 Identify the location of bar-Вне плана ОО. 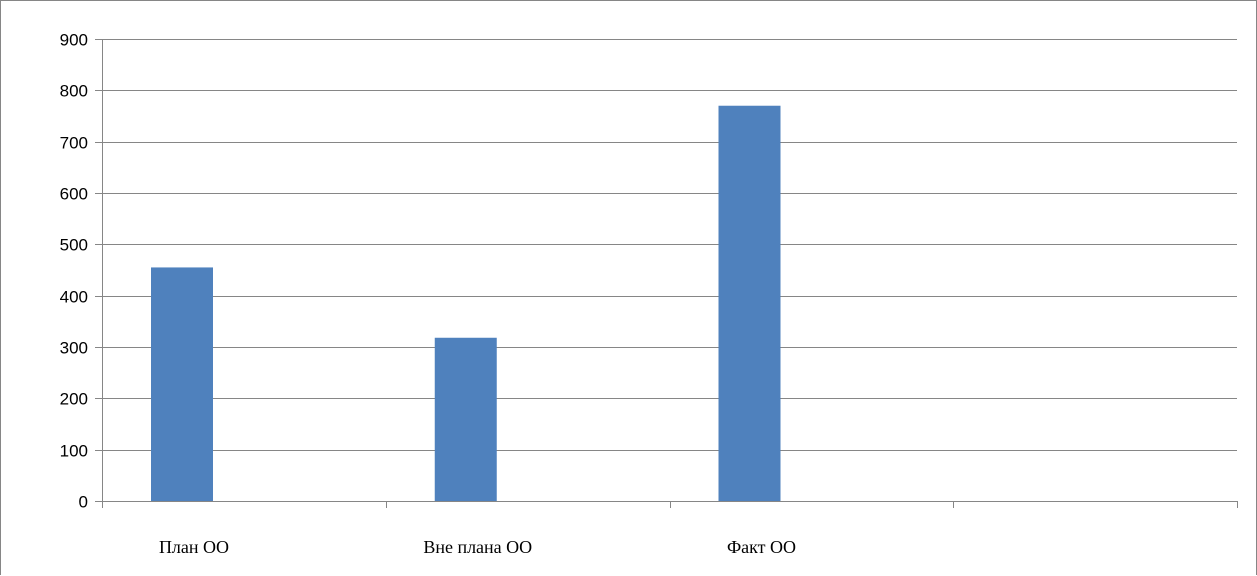
(465, 419).